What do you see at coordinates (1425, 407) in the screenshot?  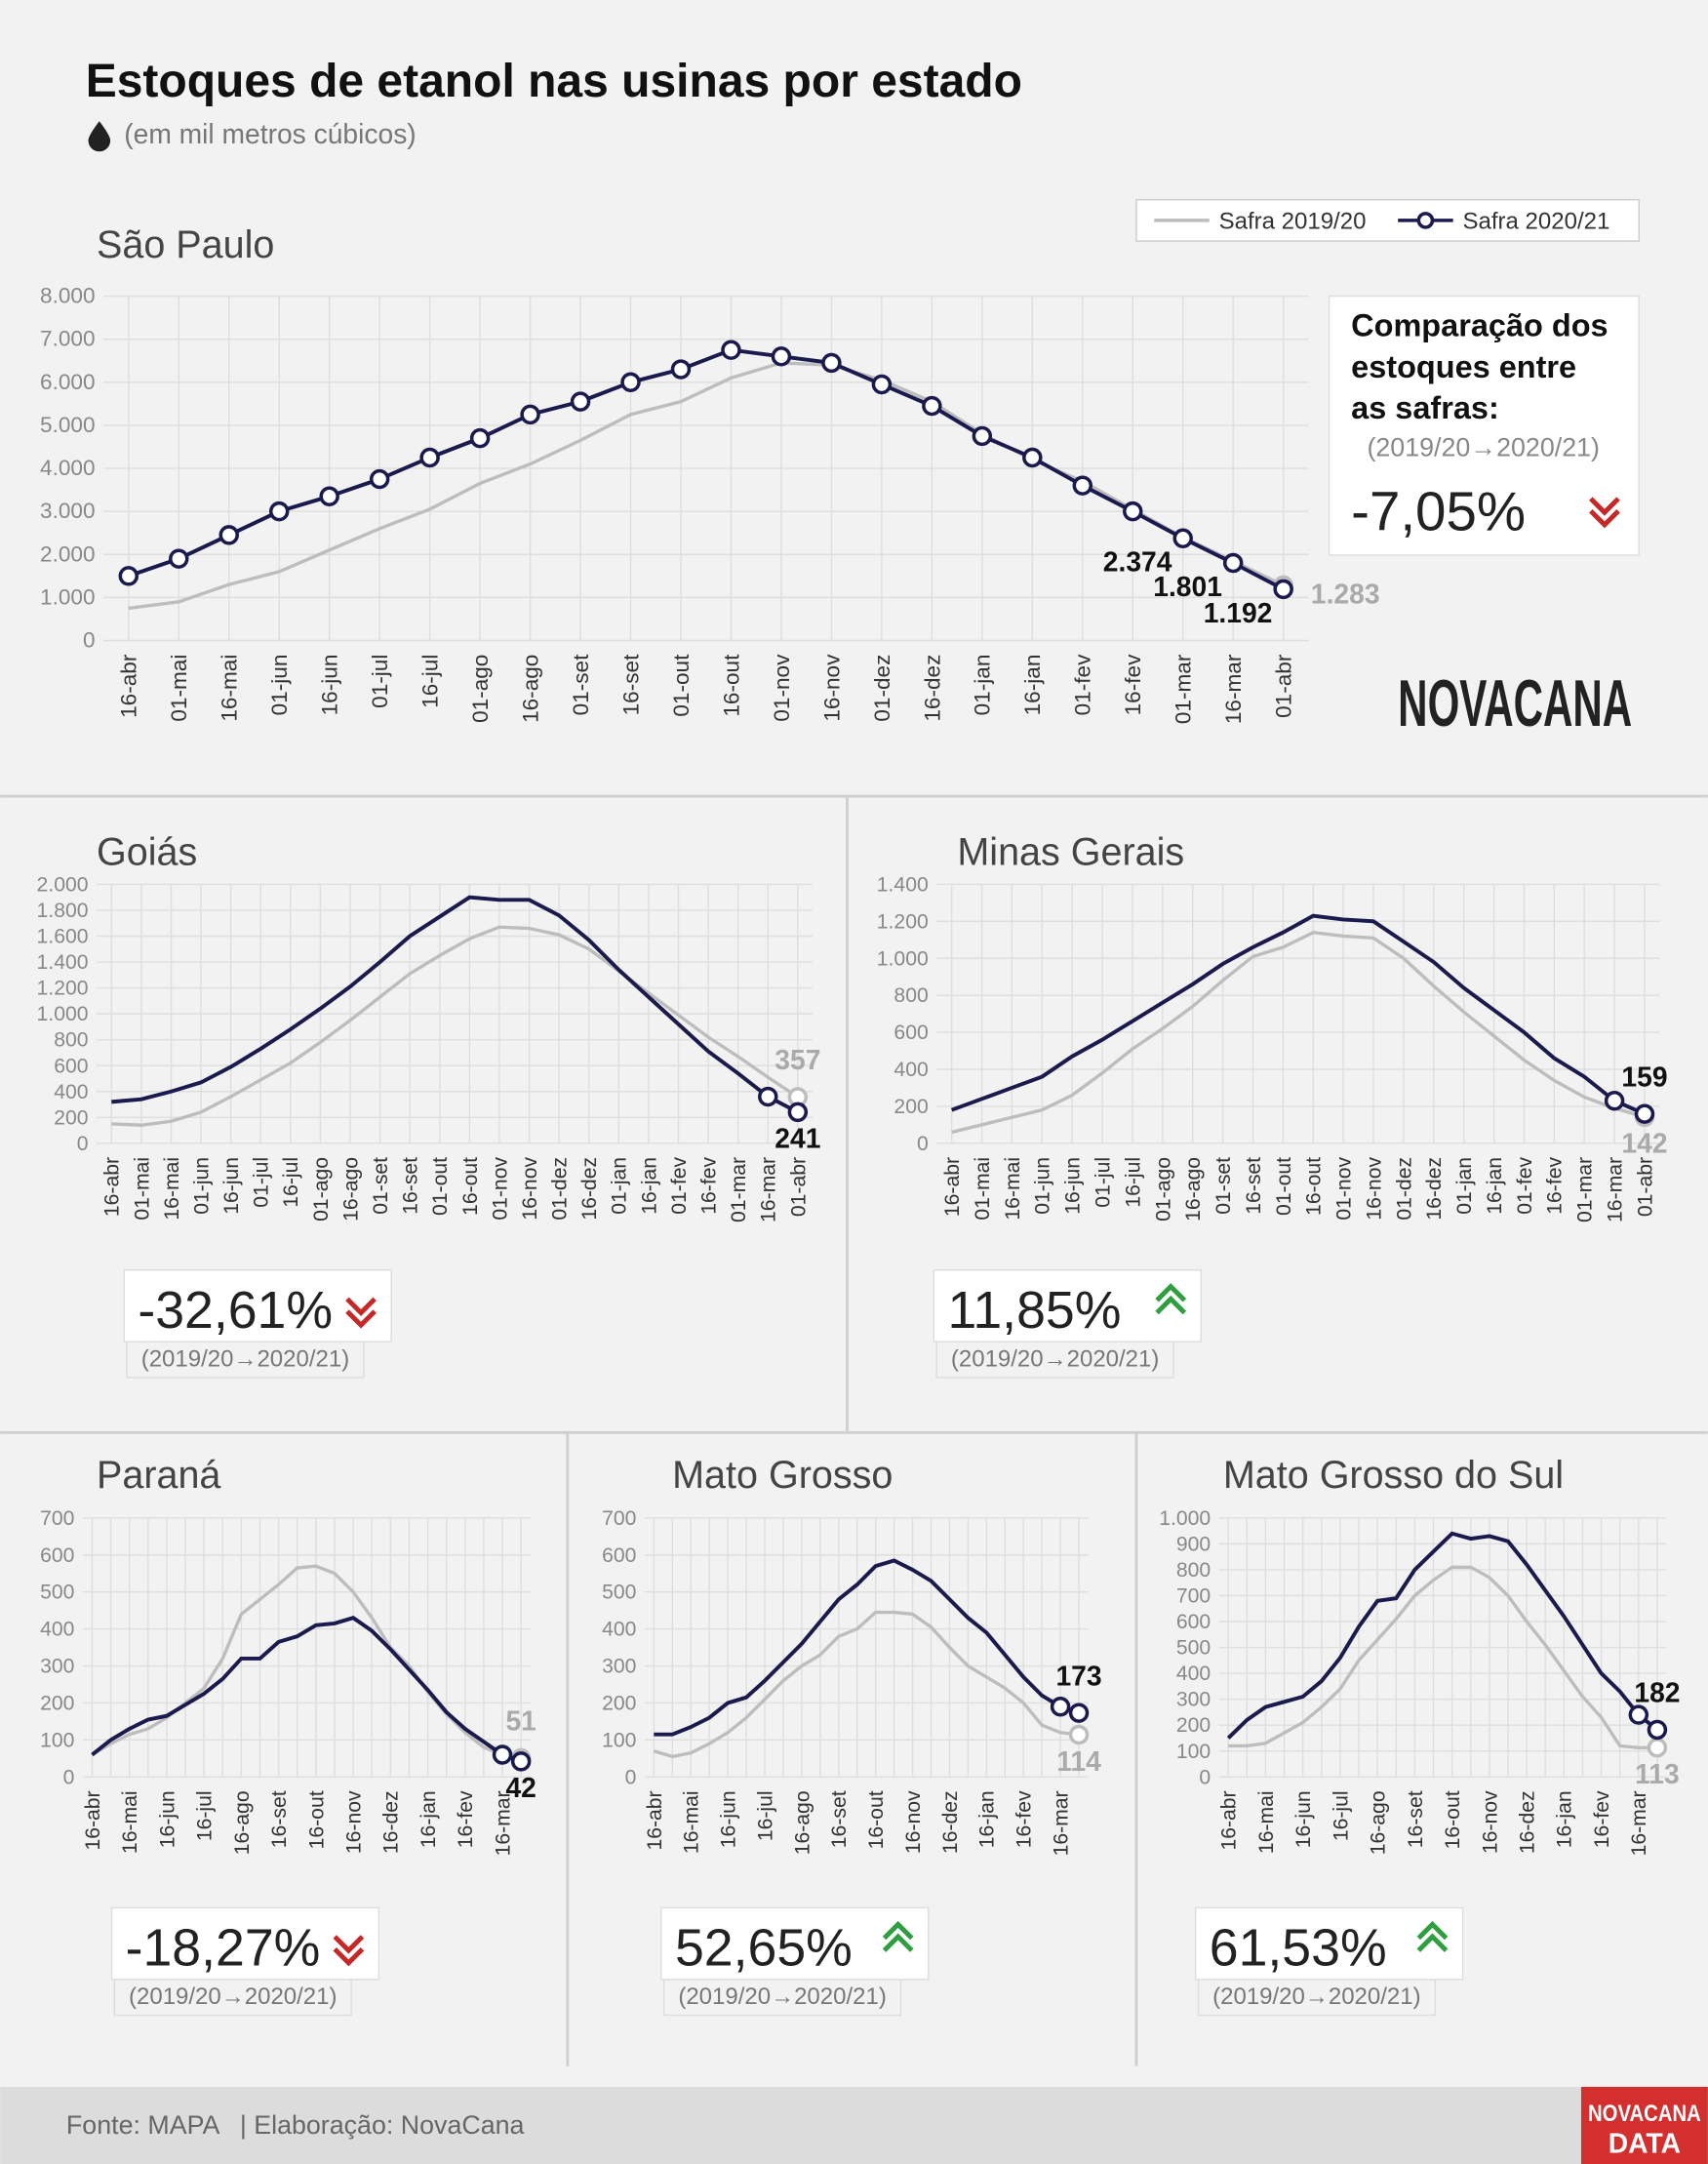 I see `comparison-title: as safras:` at bounding box center [1425, 407].